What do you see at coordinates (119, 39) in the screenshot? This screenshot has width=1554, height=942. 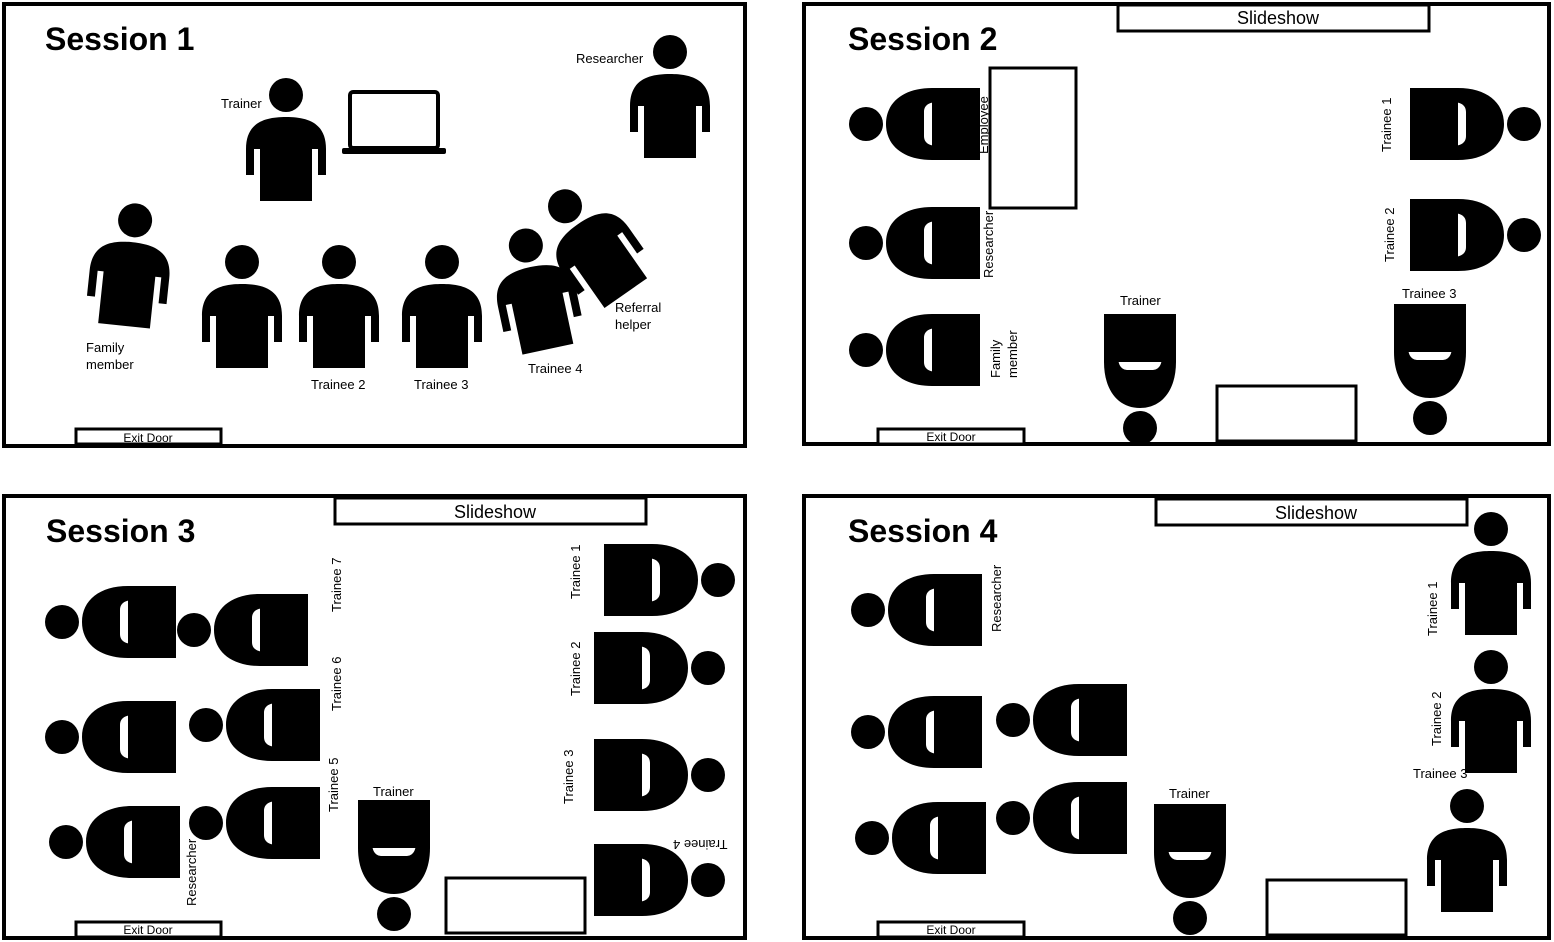 I see `session-1-title: Session 1` at bounding box center [119, 39].